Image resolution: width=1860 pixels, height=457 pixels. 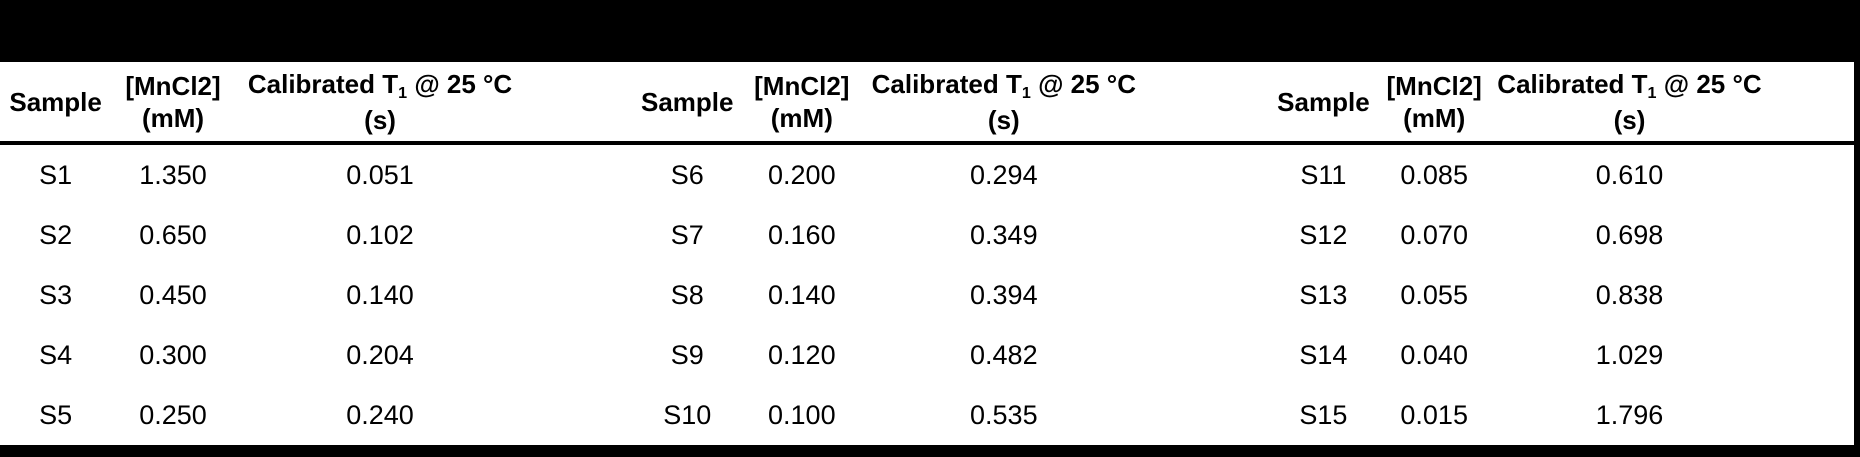 What do you see at coordinates (1323, 294) in the screenshot?
I see `sample-cell: S13` at bounding box center [1323, 294].